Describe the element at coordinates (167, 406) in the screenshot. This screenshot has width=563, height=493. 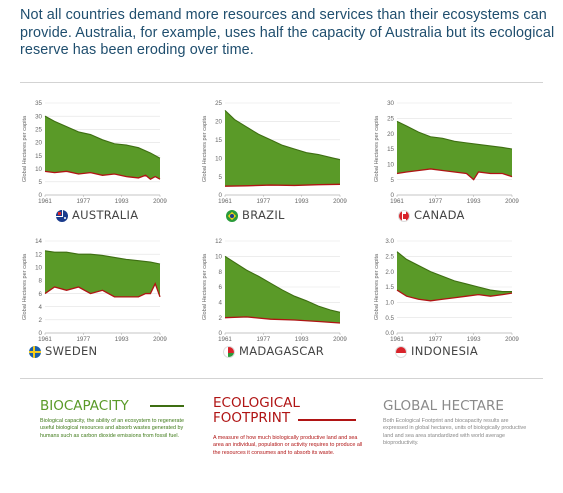
I see `biocapacity-swatch-line` at that location.